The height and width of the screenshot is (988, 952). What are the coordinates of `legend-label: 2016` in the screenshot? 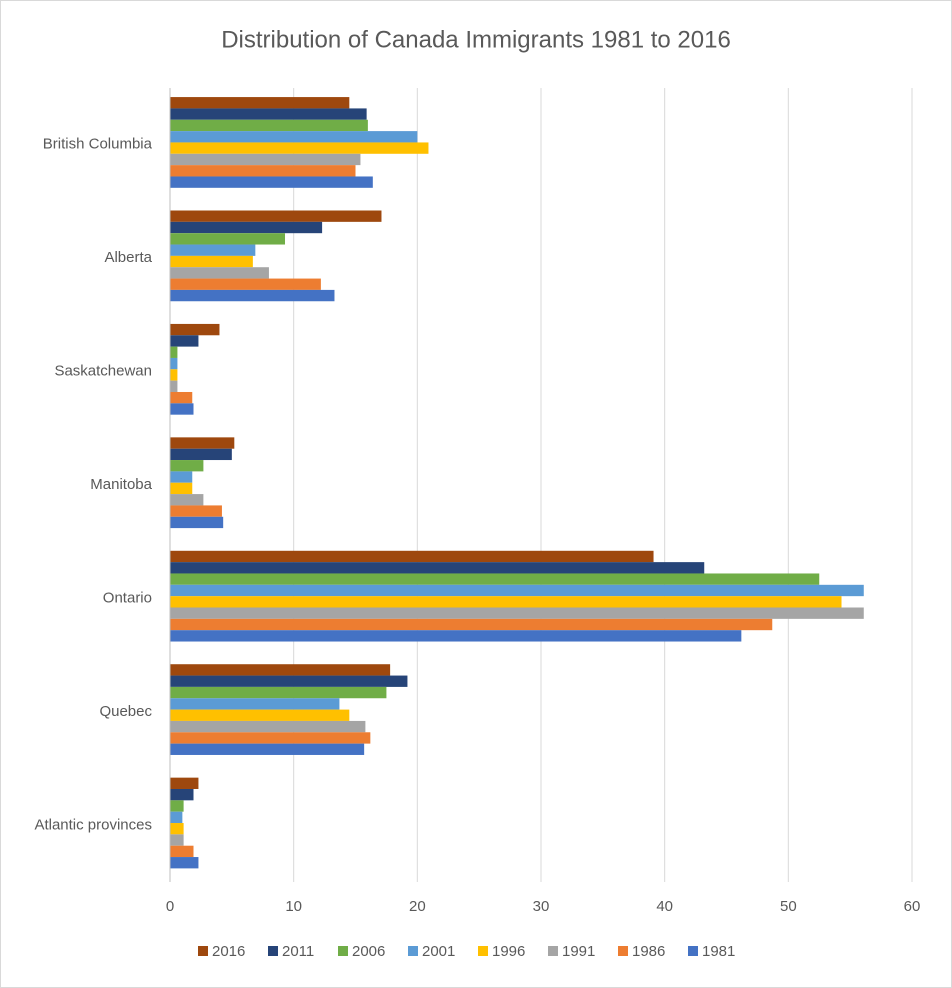 It's located at (228, 951).